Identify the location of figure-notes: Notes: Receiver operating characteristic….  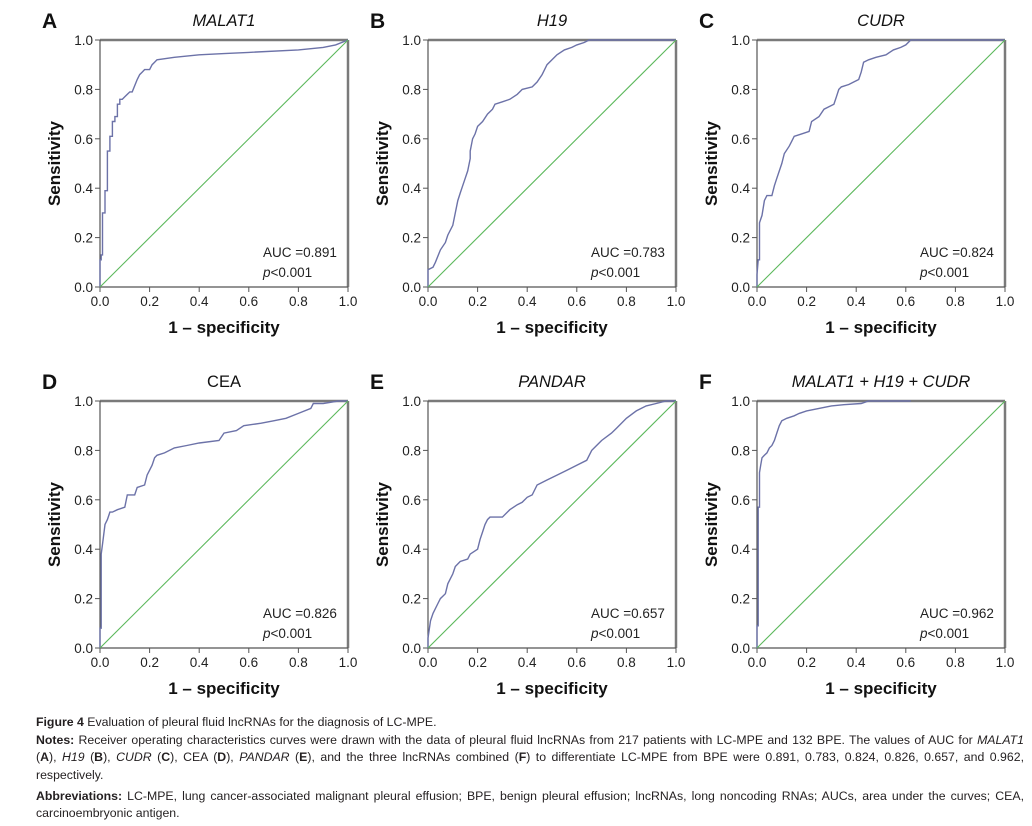
(530, 758).